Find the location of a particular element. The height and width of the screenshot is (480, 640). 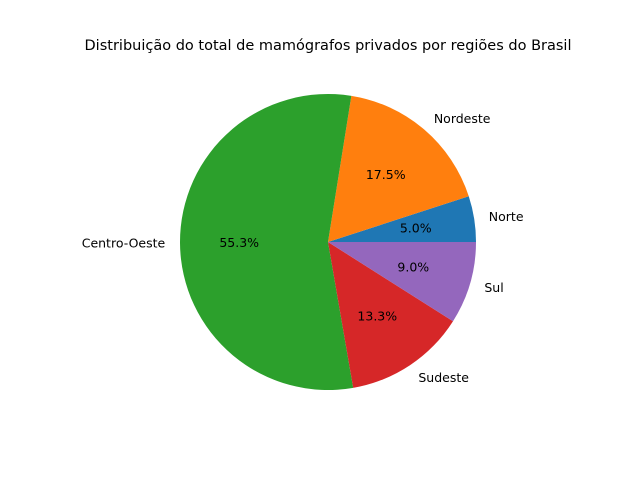

slice-norte is located at coordinates (402, 219).